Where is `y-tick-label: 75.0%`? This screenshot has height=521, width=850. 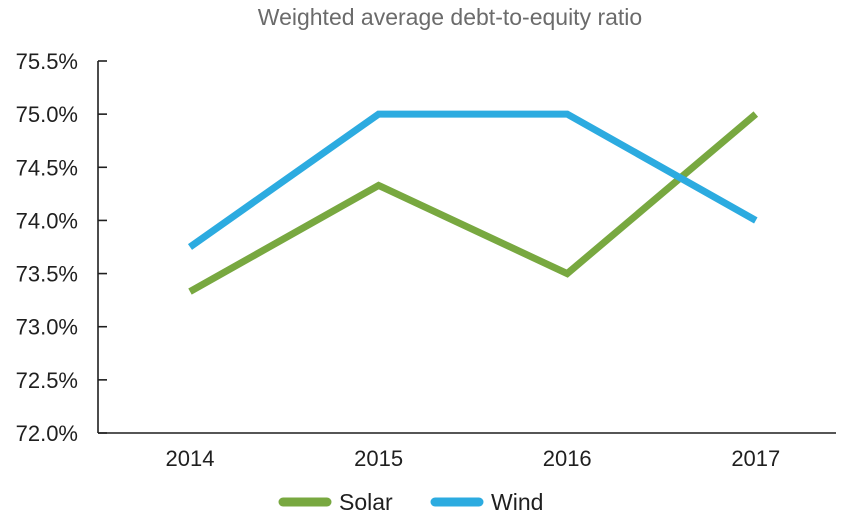
y-tick-label: 75.0% is located at coordinates (47, 114).